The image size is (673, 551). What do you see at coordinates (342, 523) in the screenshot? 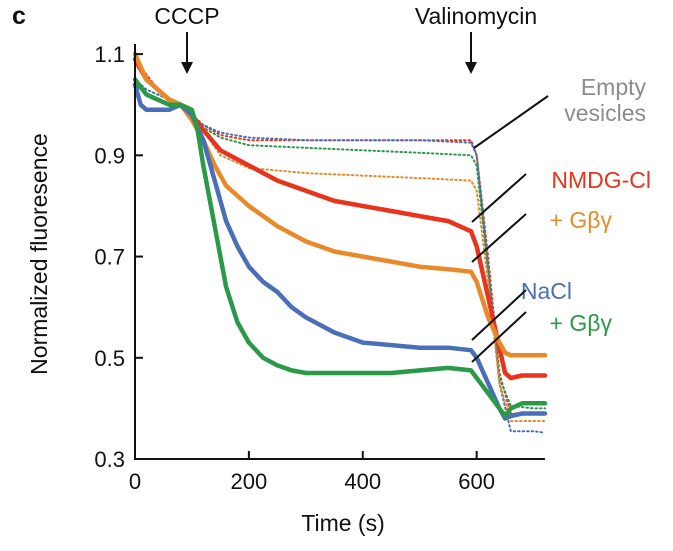
I see `x-axis-title: Time (s)` at bounding box center [342, 523].